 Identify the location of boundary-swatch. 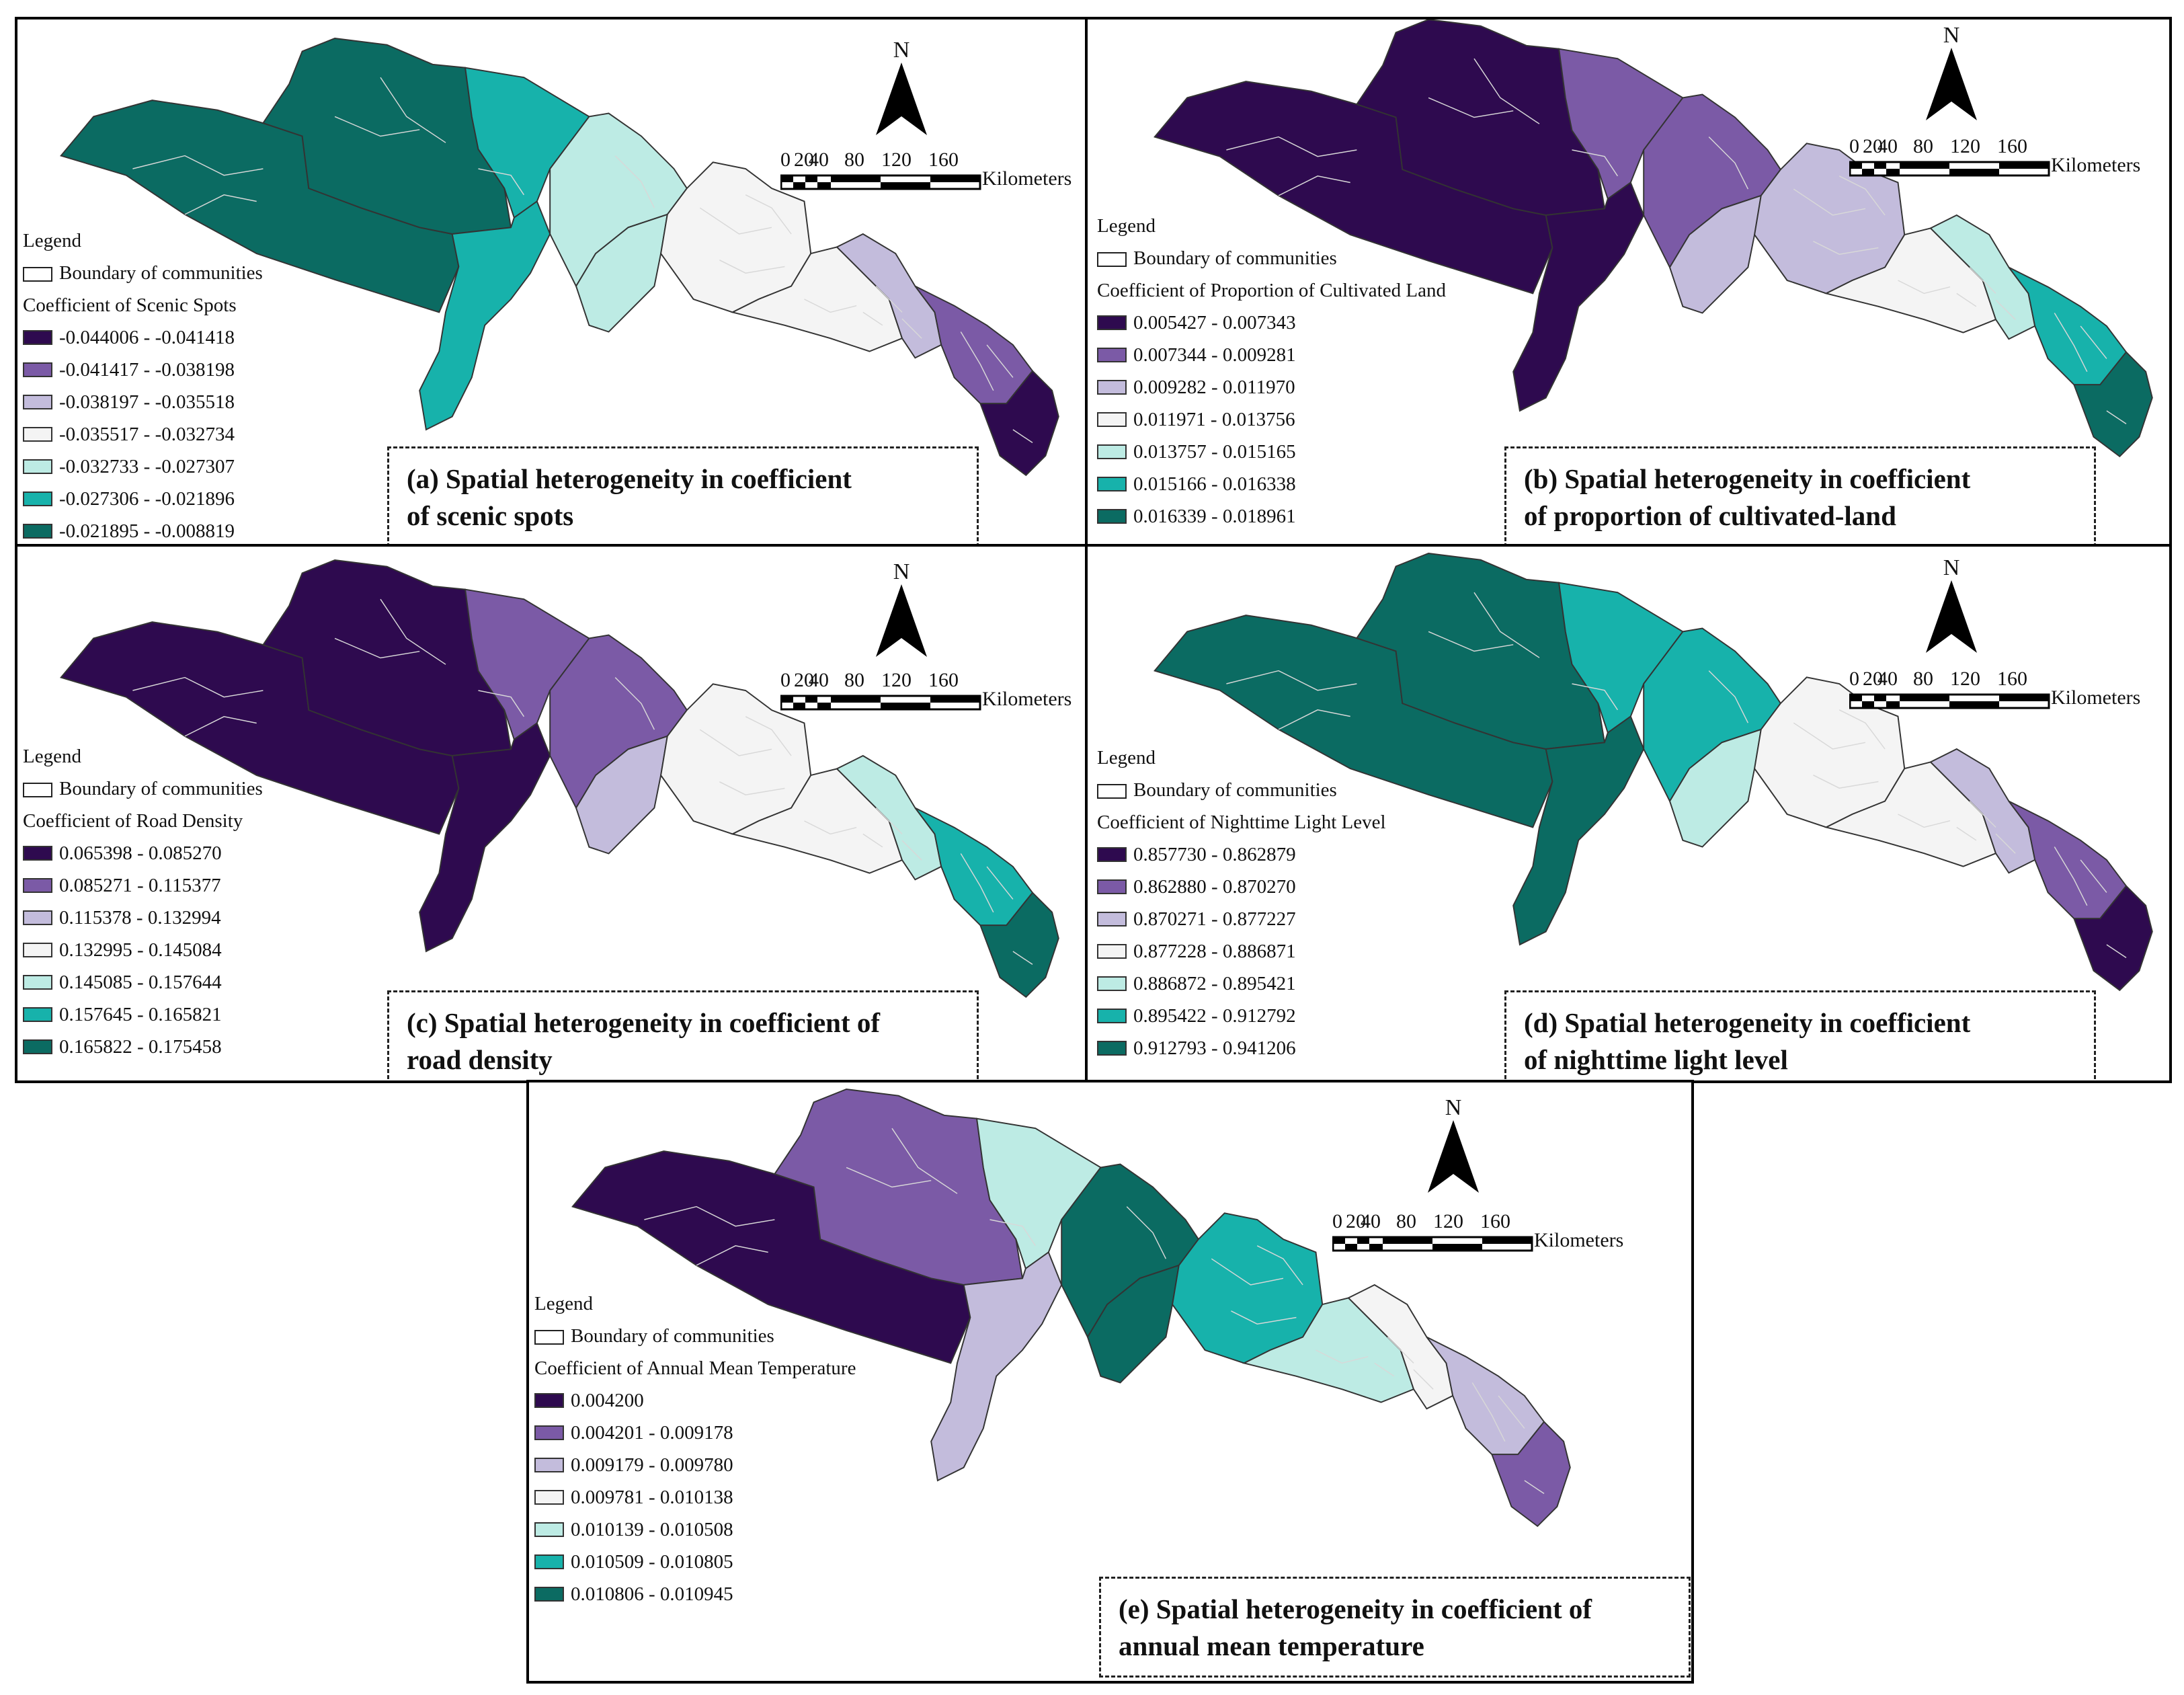
(1112, 260).